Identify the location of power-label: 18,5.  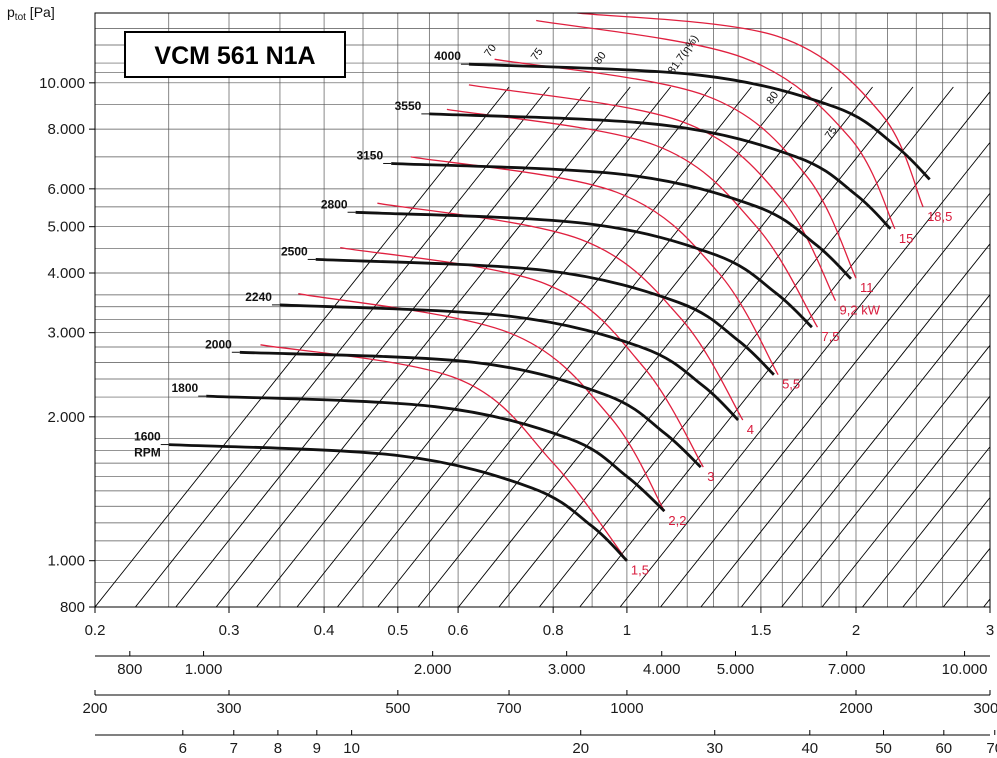
(939, 216).